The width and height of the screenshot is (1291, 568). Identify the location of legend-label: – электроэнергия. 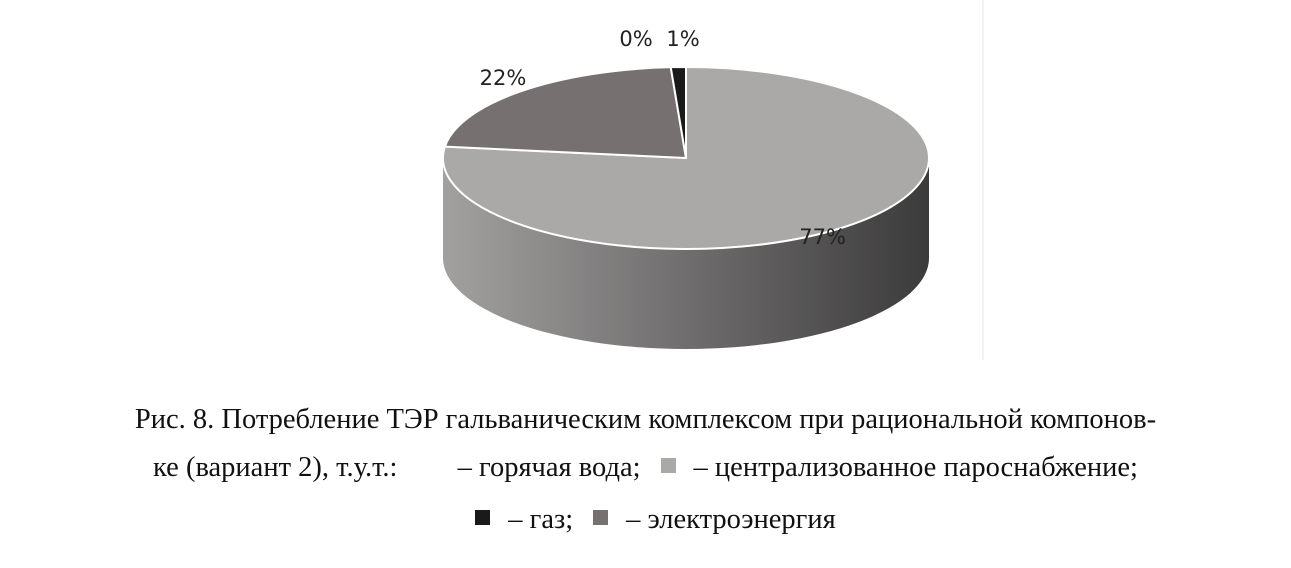
(731, 519).